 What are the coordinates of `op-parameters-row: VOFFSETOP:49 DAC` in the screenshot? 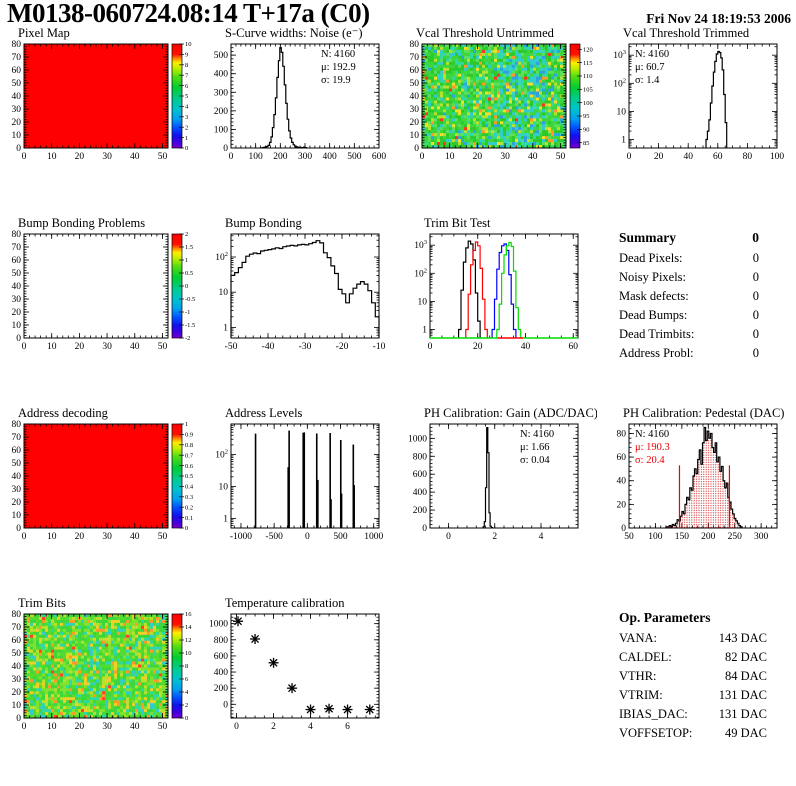 It's located at (693, 733).